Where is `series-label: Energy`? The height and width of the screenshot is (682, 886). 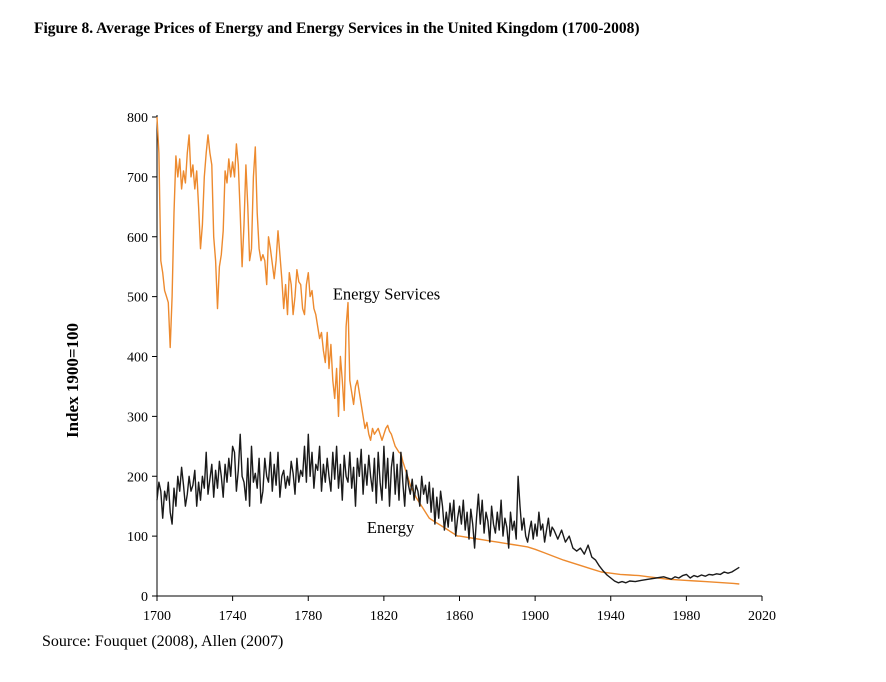 series-label: Energy is located at coordinates (391, 527).